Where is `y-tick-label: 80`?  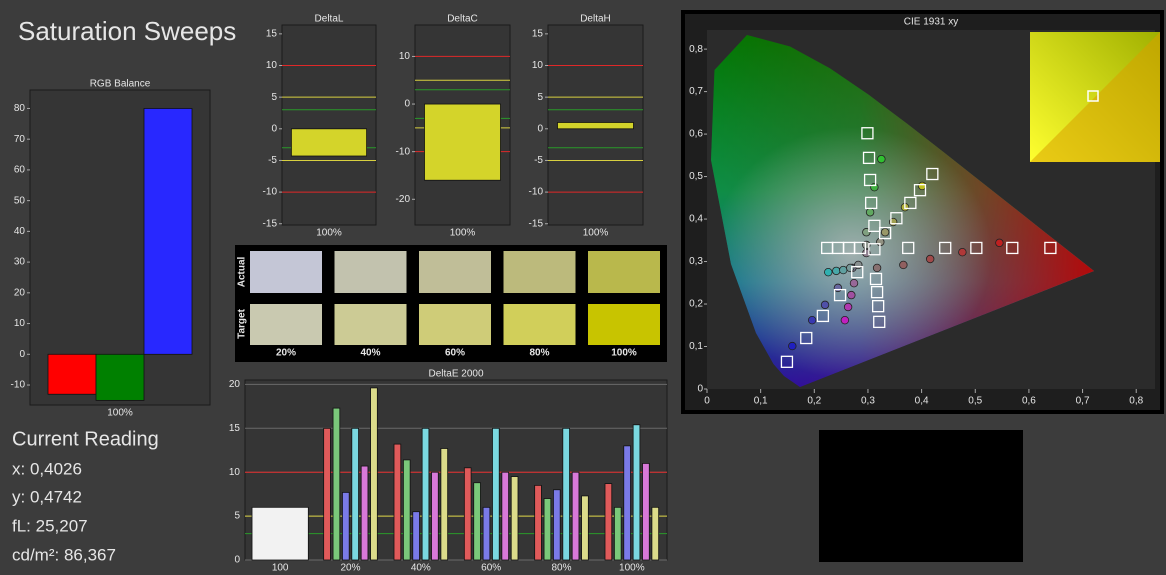
y-tick-label: 80 is located at coordinates (20, 108).